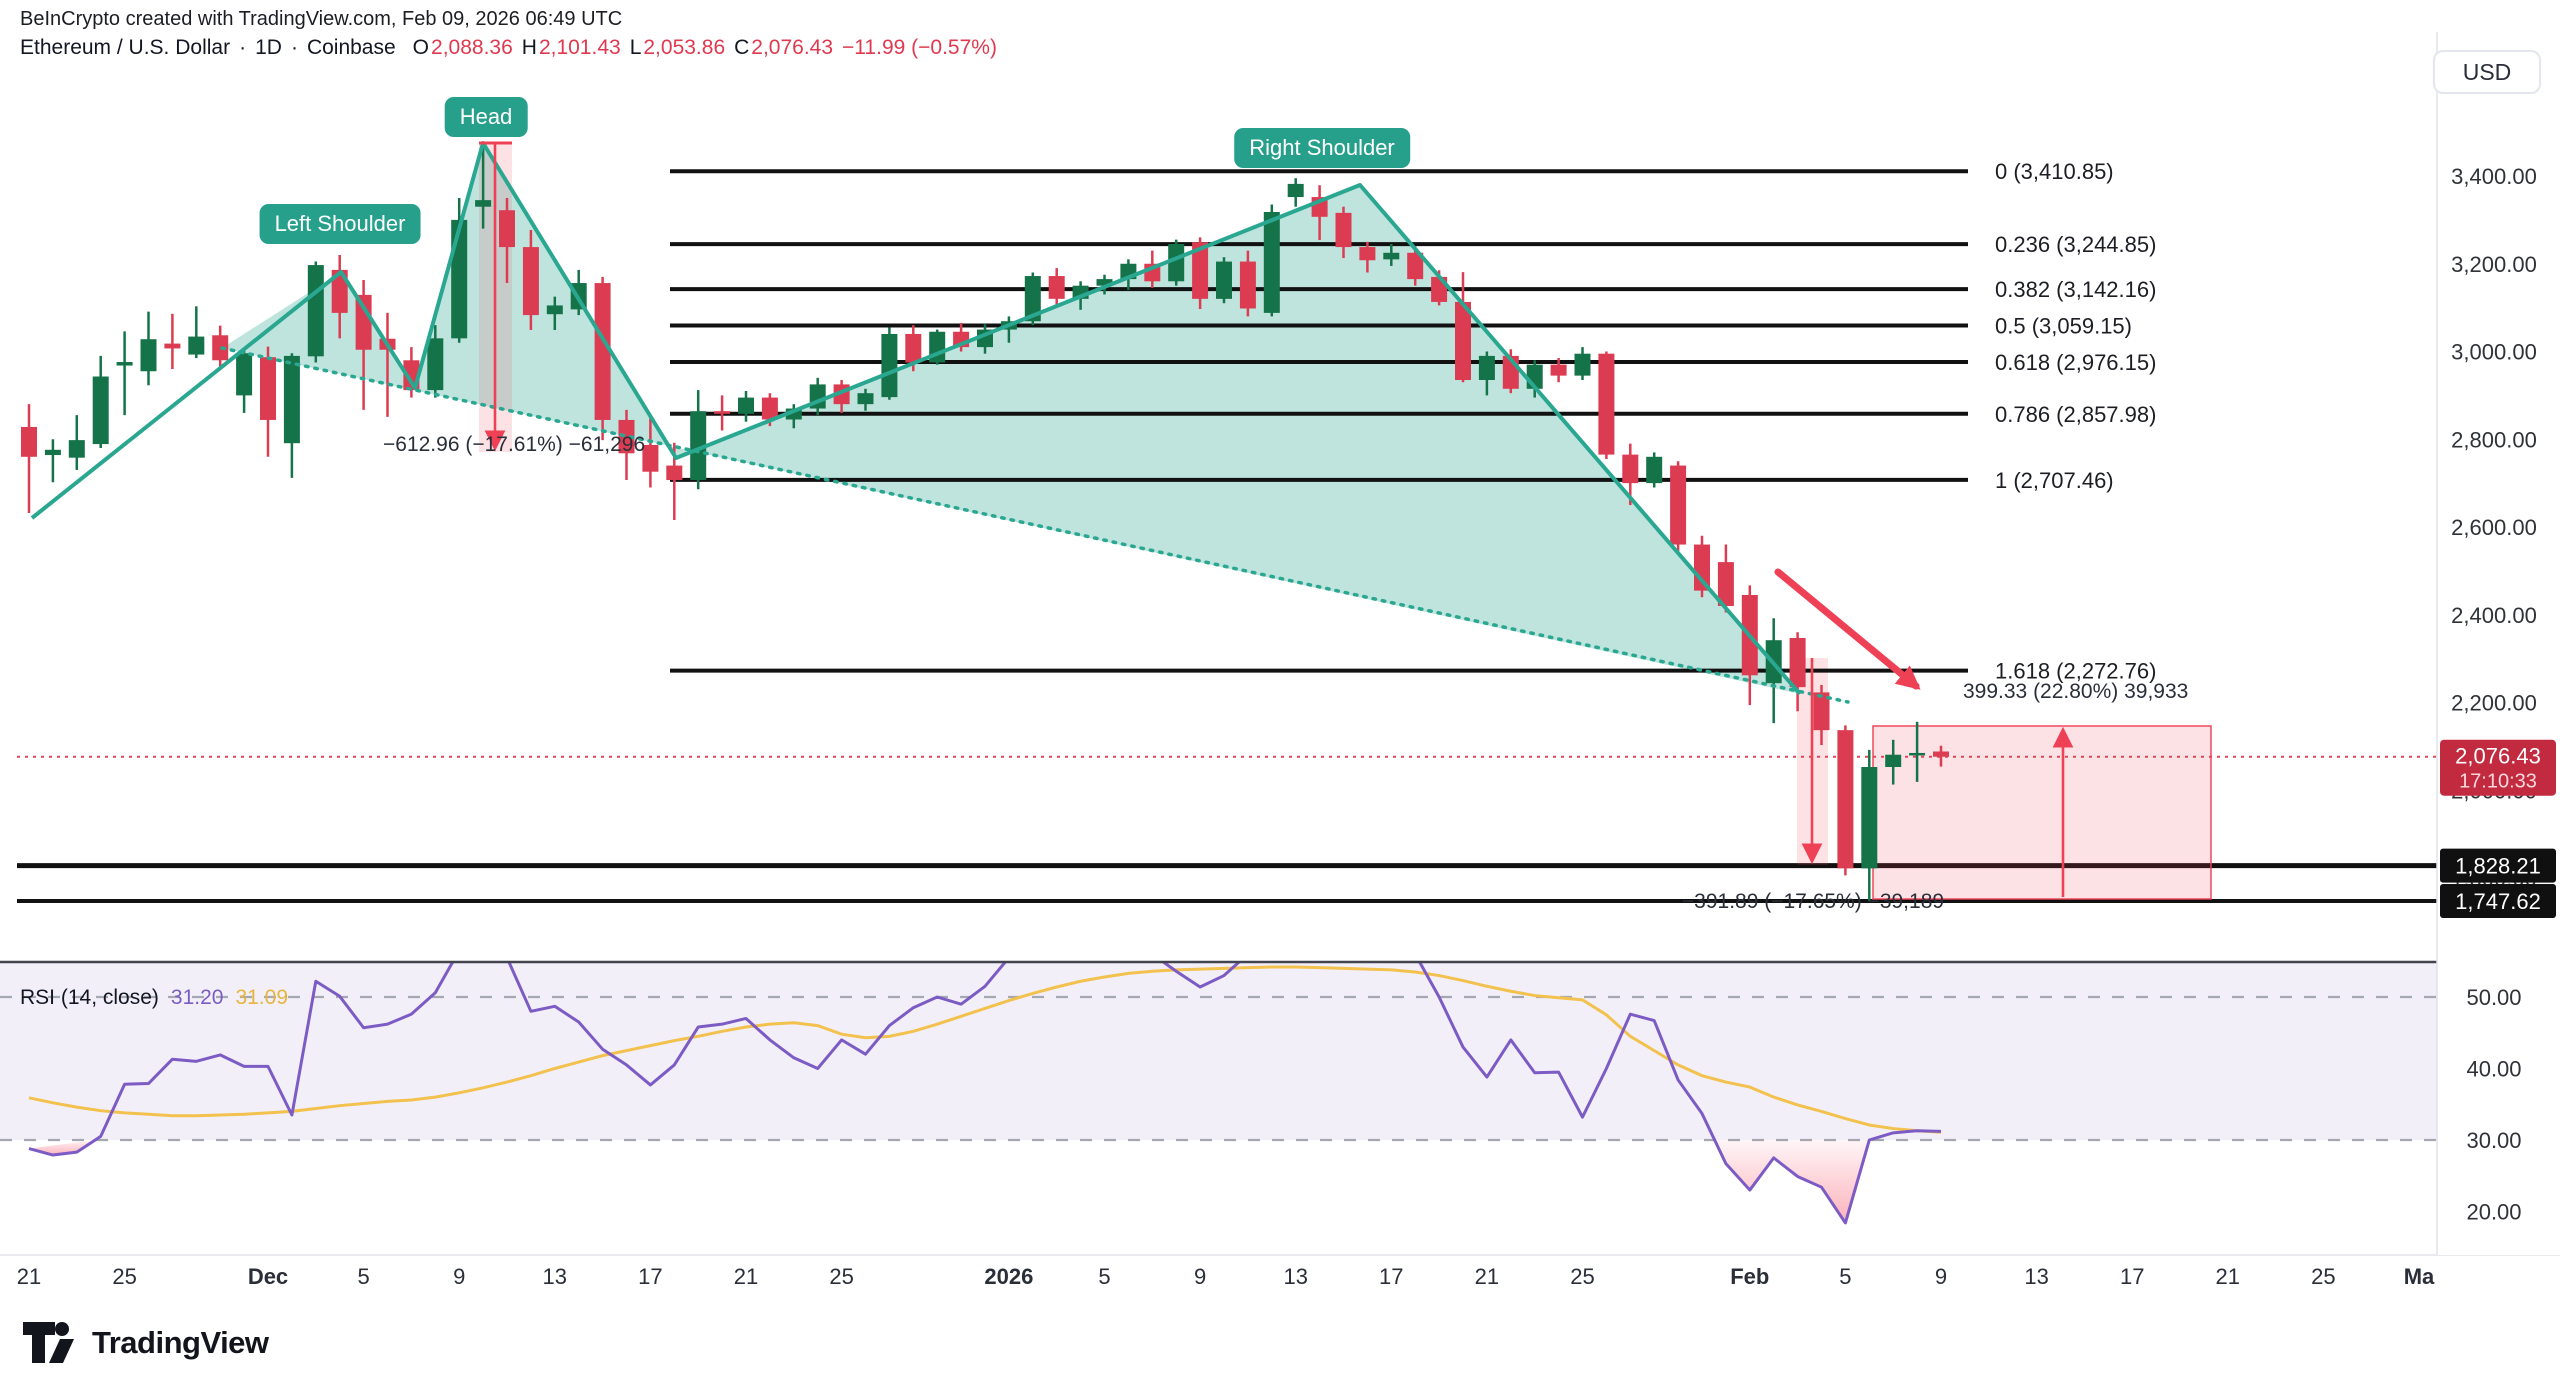  What do you see at coordinates (2036, 1276) in the screenshot?
I see `svg-text: 13` at bounding box center [2036, 1276].